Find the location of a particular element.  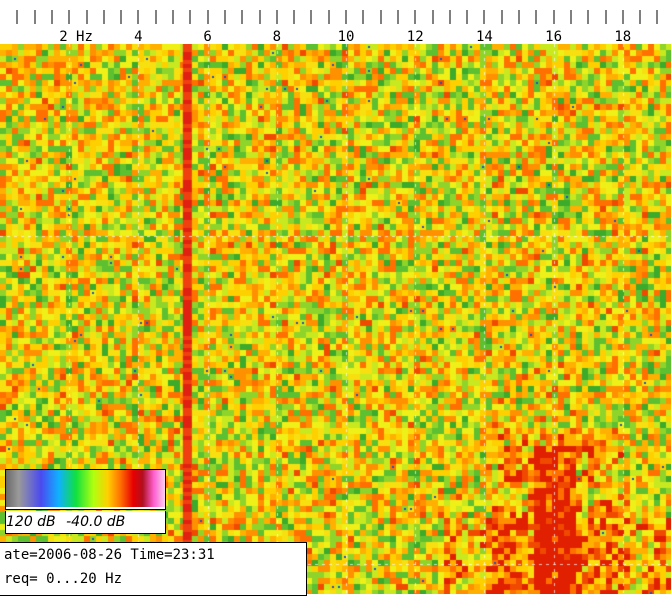

color-scale-labels: 120 dB -40.0 dB is located at coordinates (85, 522).